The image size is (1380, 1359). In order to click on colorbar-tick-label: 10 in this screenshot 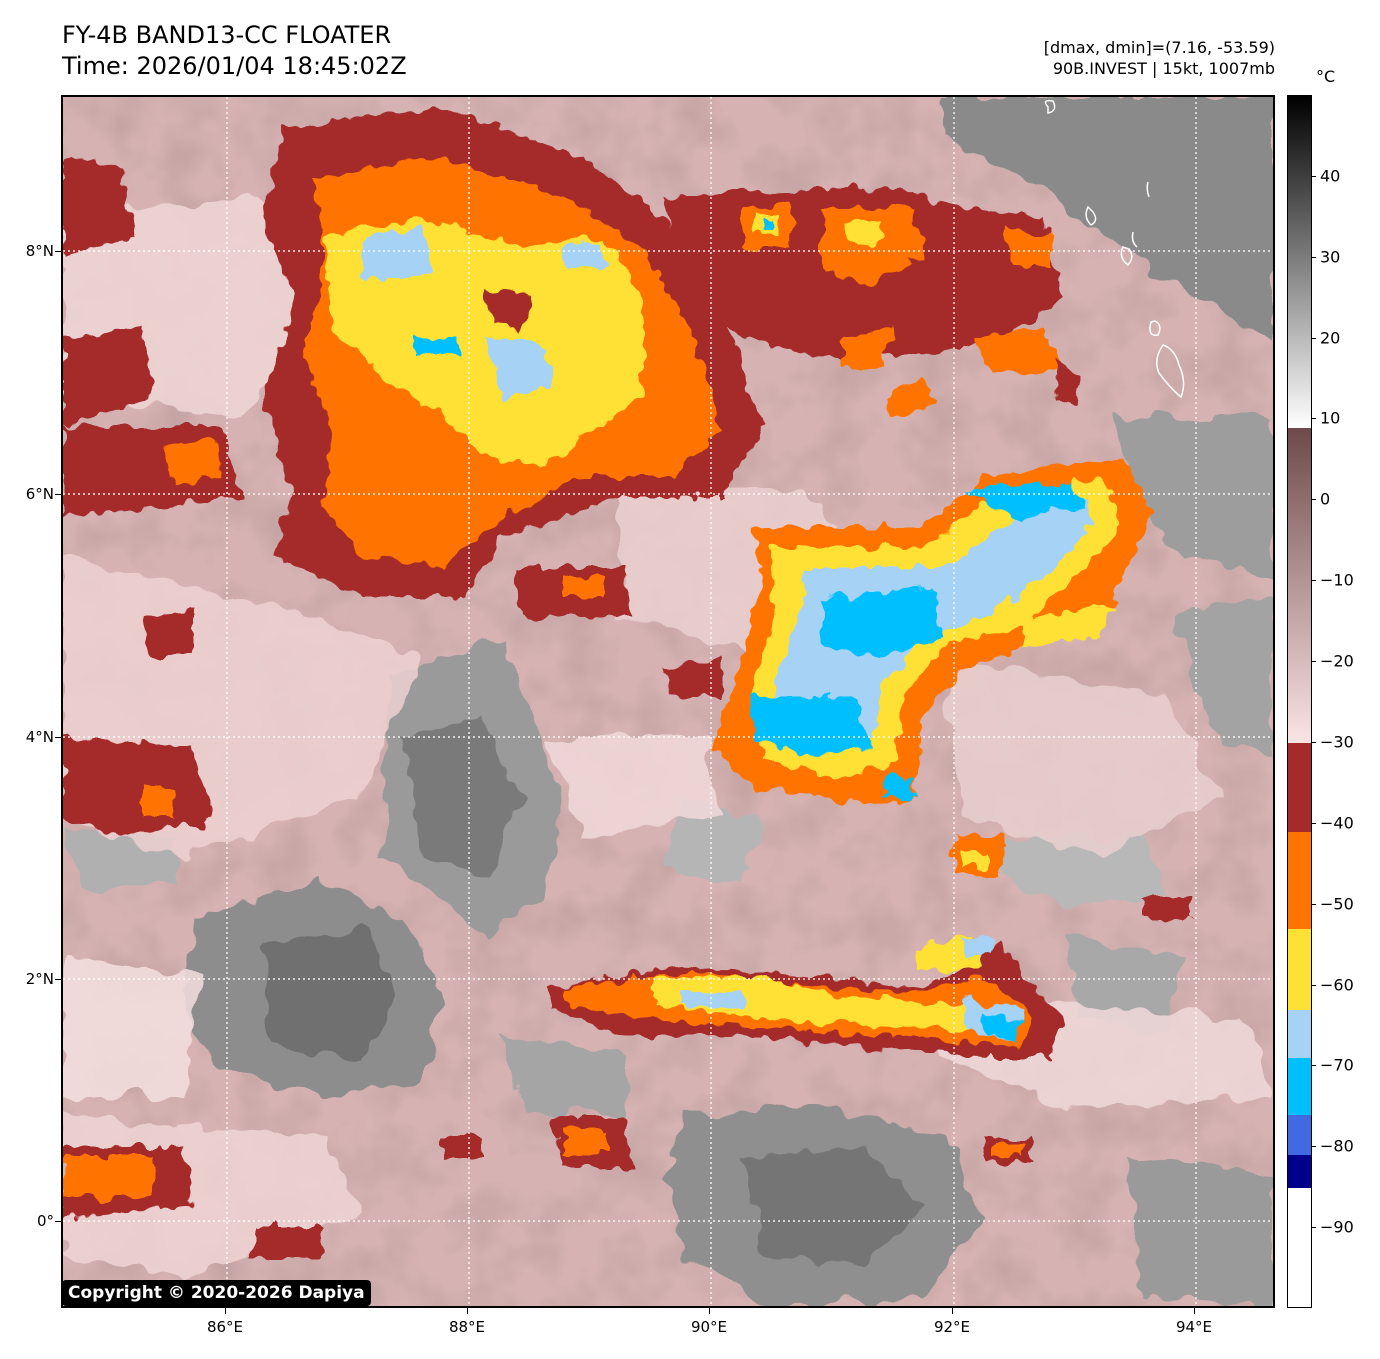, I will do `click(1330, 418)`.